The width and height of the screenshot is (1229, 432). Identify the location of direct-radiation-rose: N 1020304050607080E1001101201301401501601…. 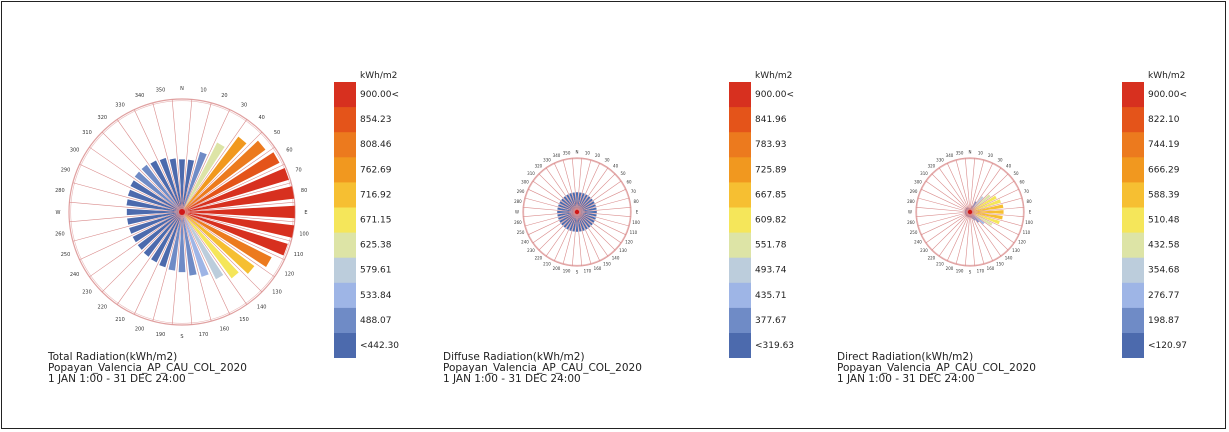
(970, 211).